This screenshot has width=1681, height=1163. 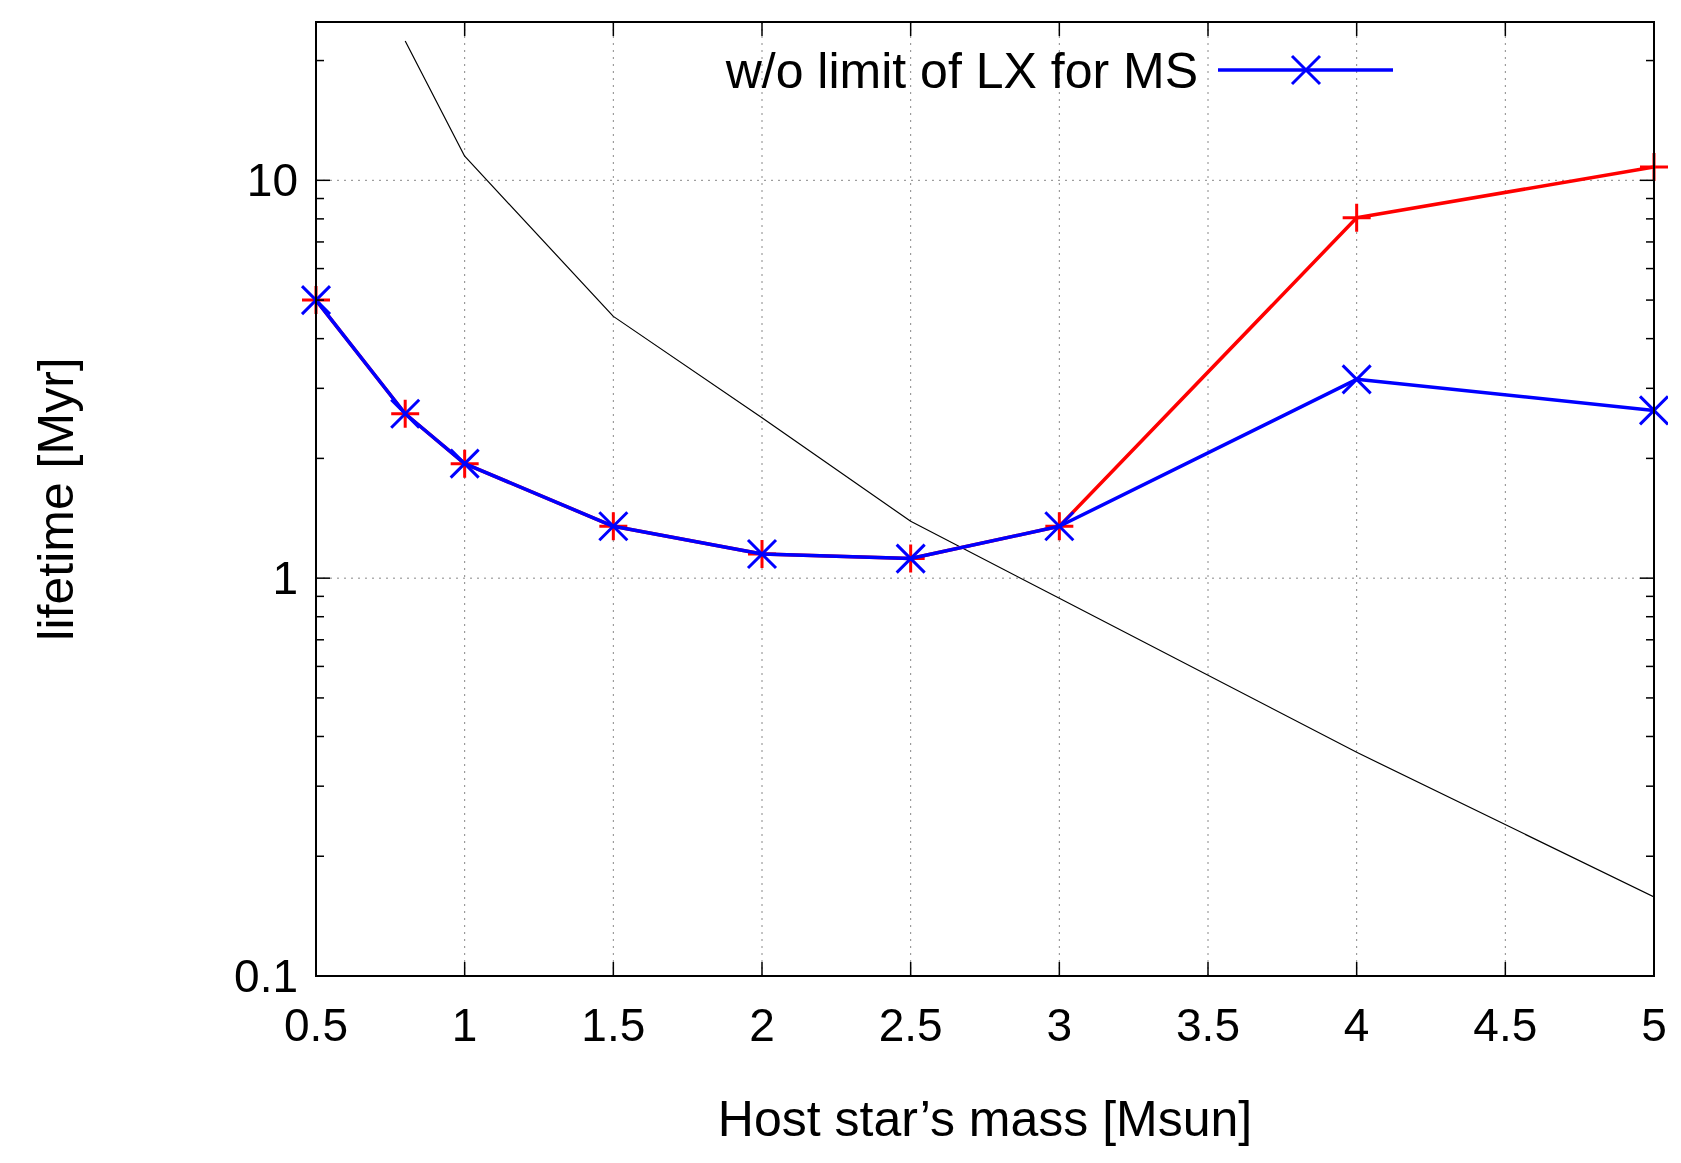 What do you see at coordinates (1654, 1025) in the screenshot?
I see `x-tick-label: 5` at bounding box center [1654, 1025].